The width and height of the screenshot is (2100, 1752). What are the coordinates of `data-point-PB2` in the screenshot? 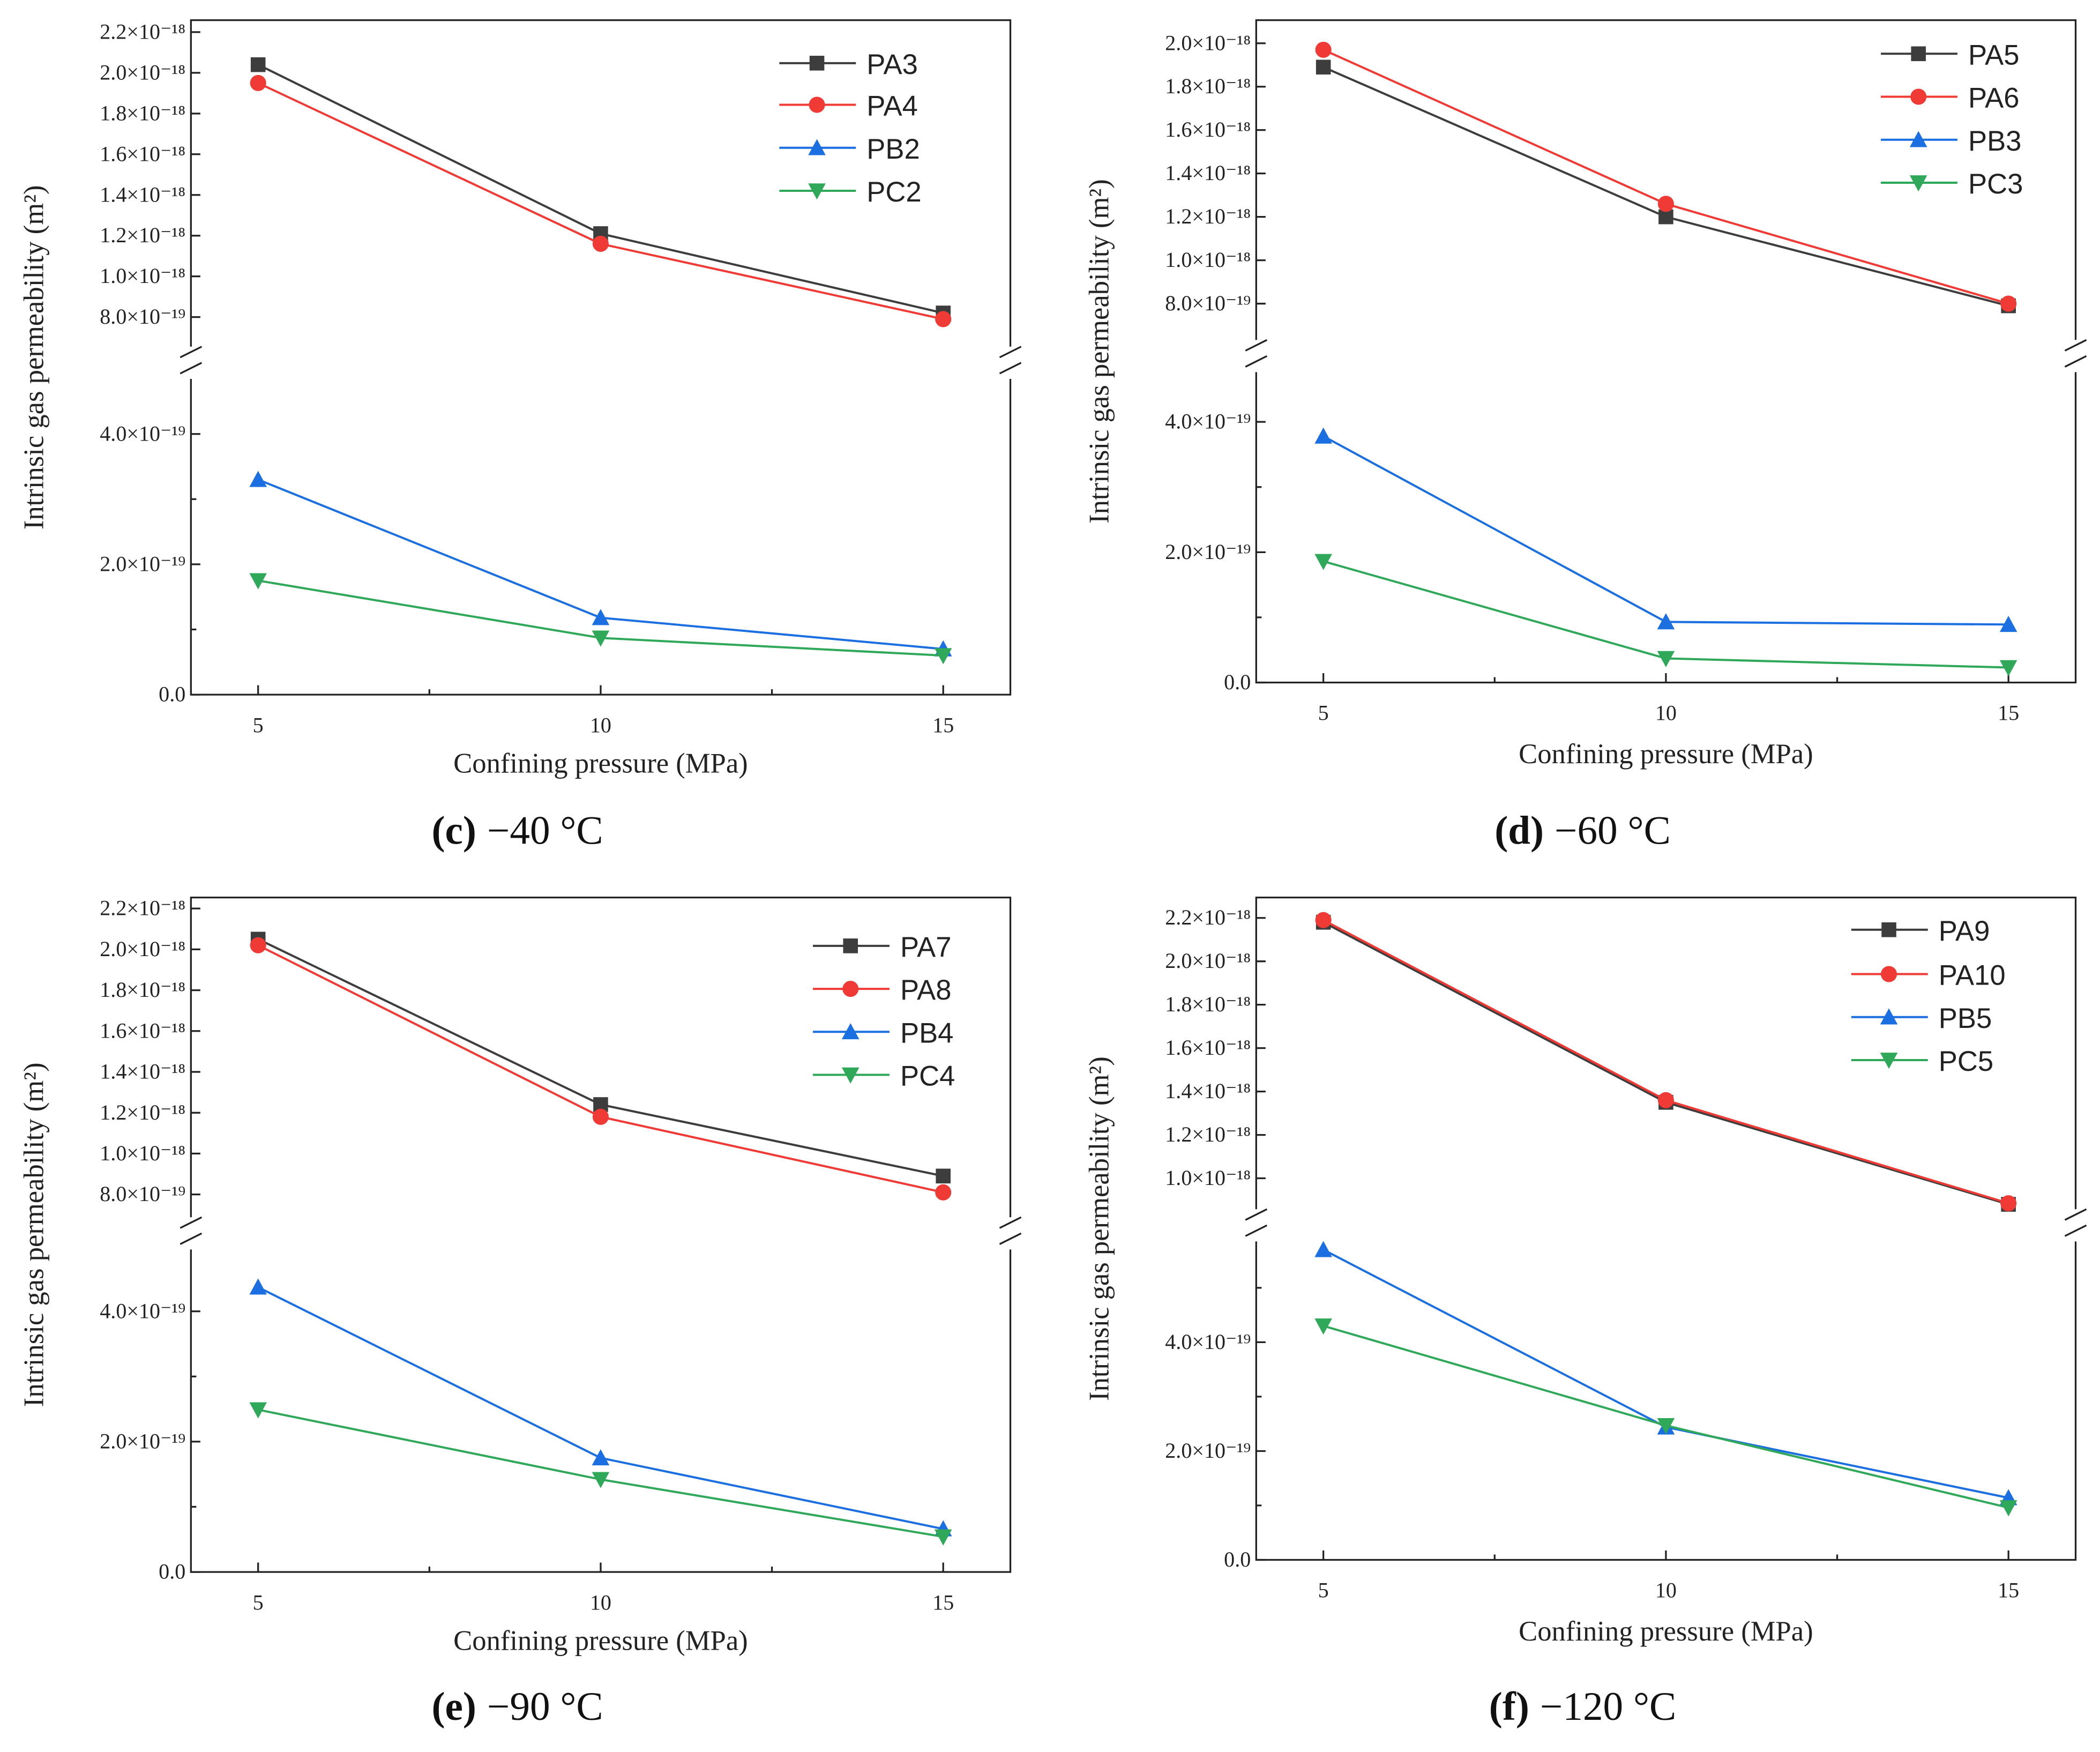 It's located at (601, 617).